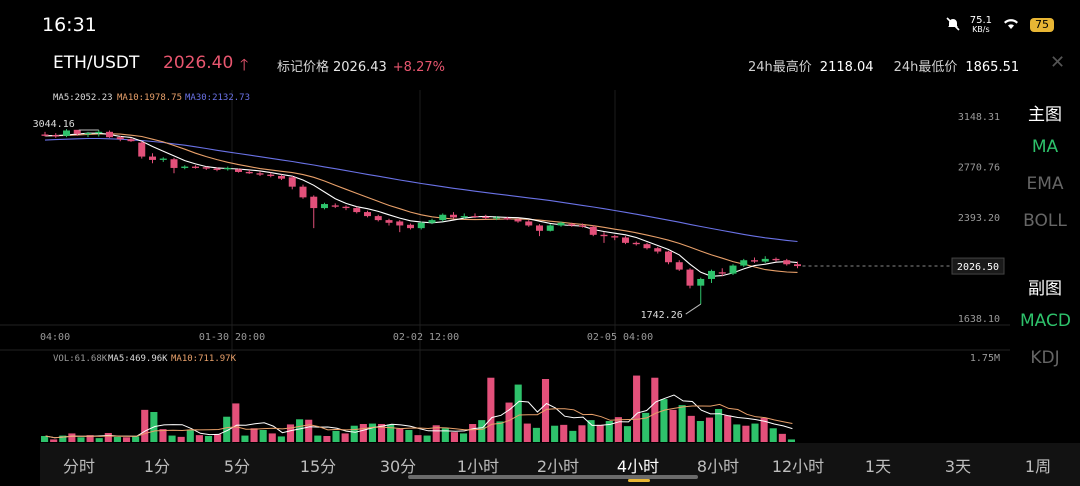 The image size is (1080, 486). Describe the element at coordinates (79, 466) in the screenshot. I see `tab-0: 分时` at that location.